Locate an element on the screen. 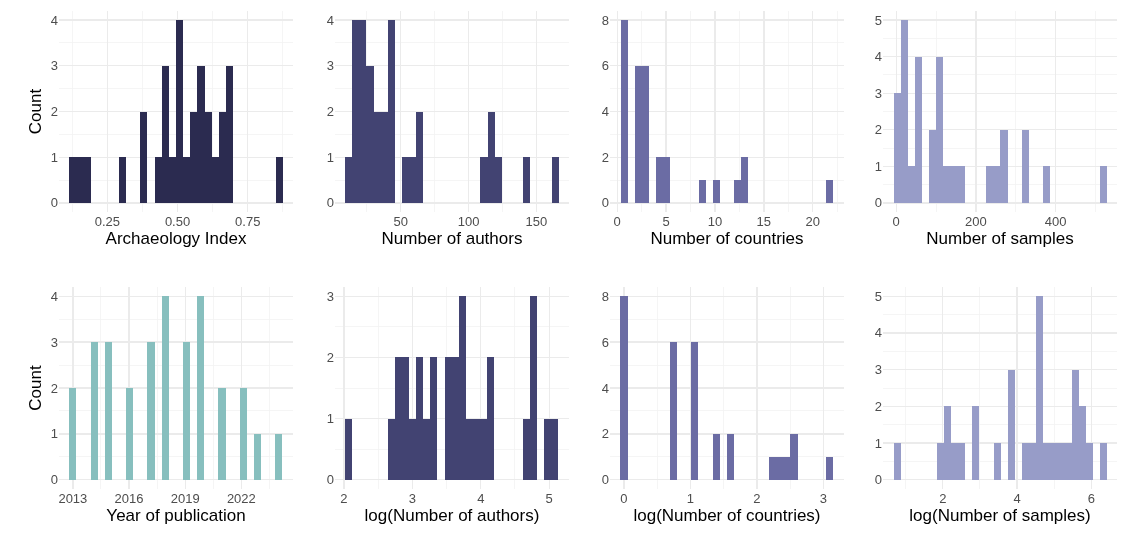 Image resolution: width=1127 pixels, height=548 pixels. x-axis-title: Number of countries is located at coordinates (727, 239).